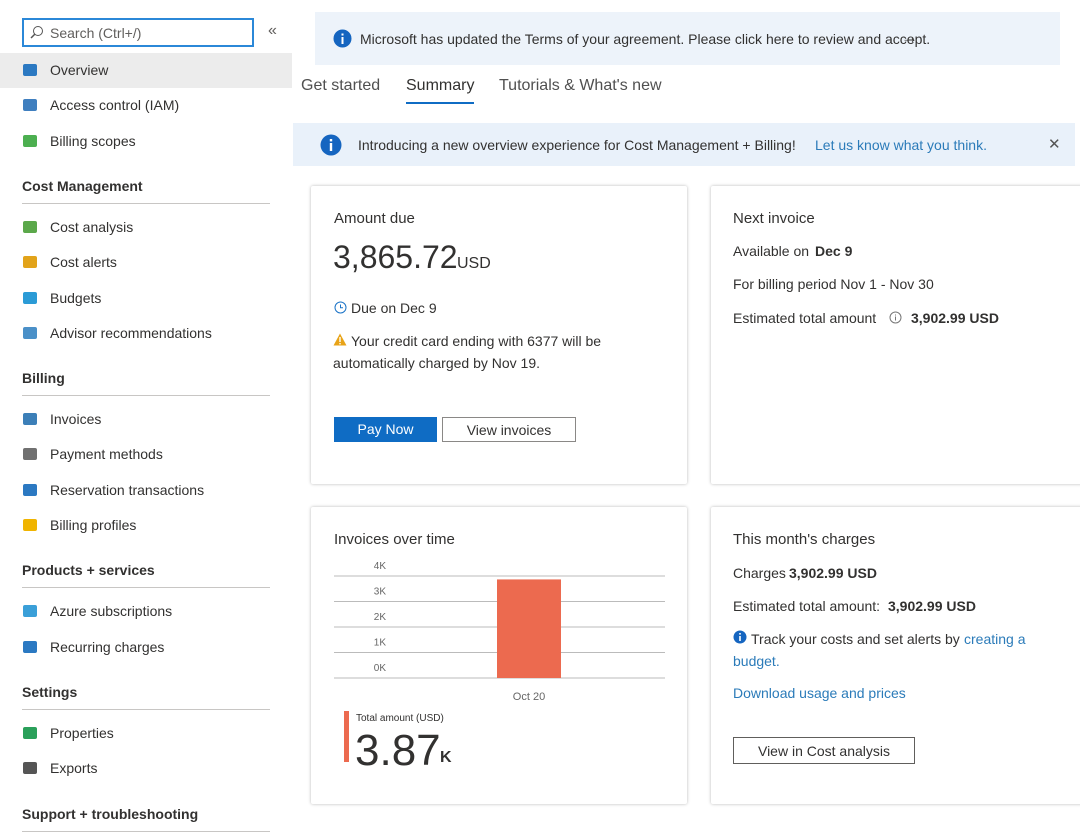  What do you see at coordinates (82, 185) in the screenshot?
I see `section-title: Cost Management` at bounding box center [82, 185].